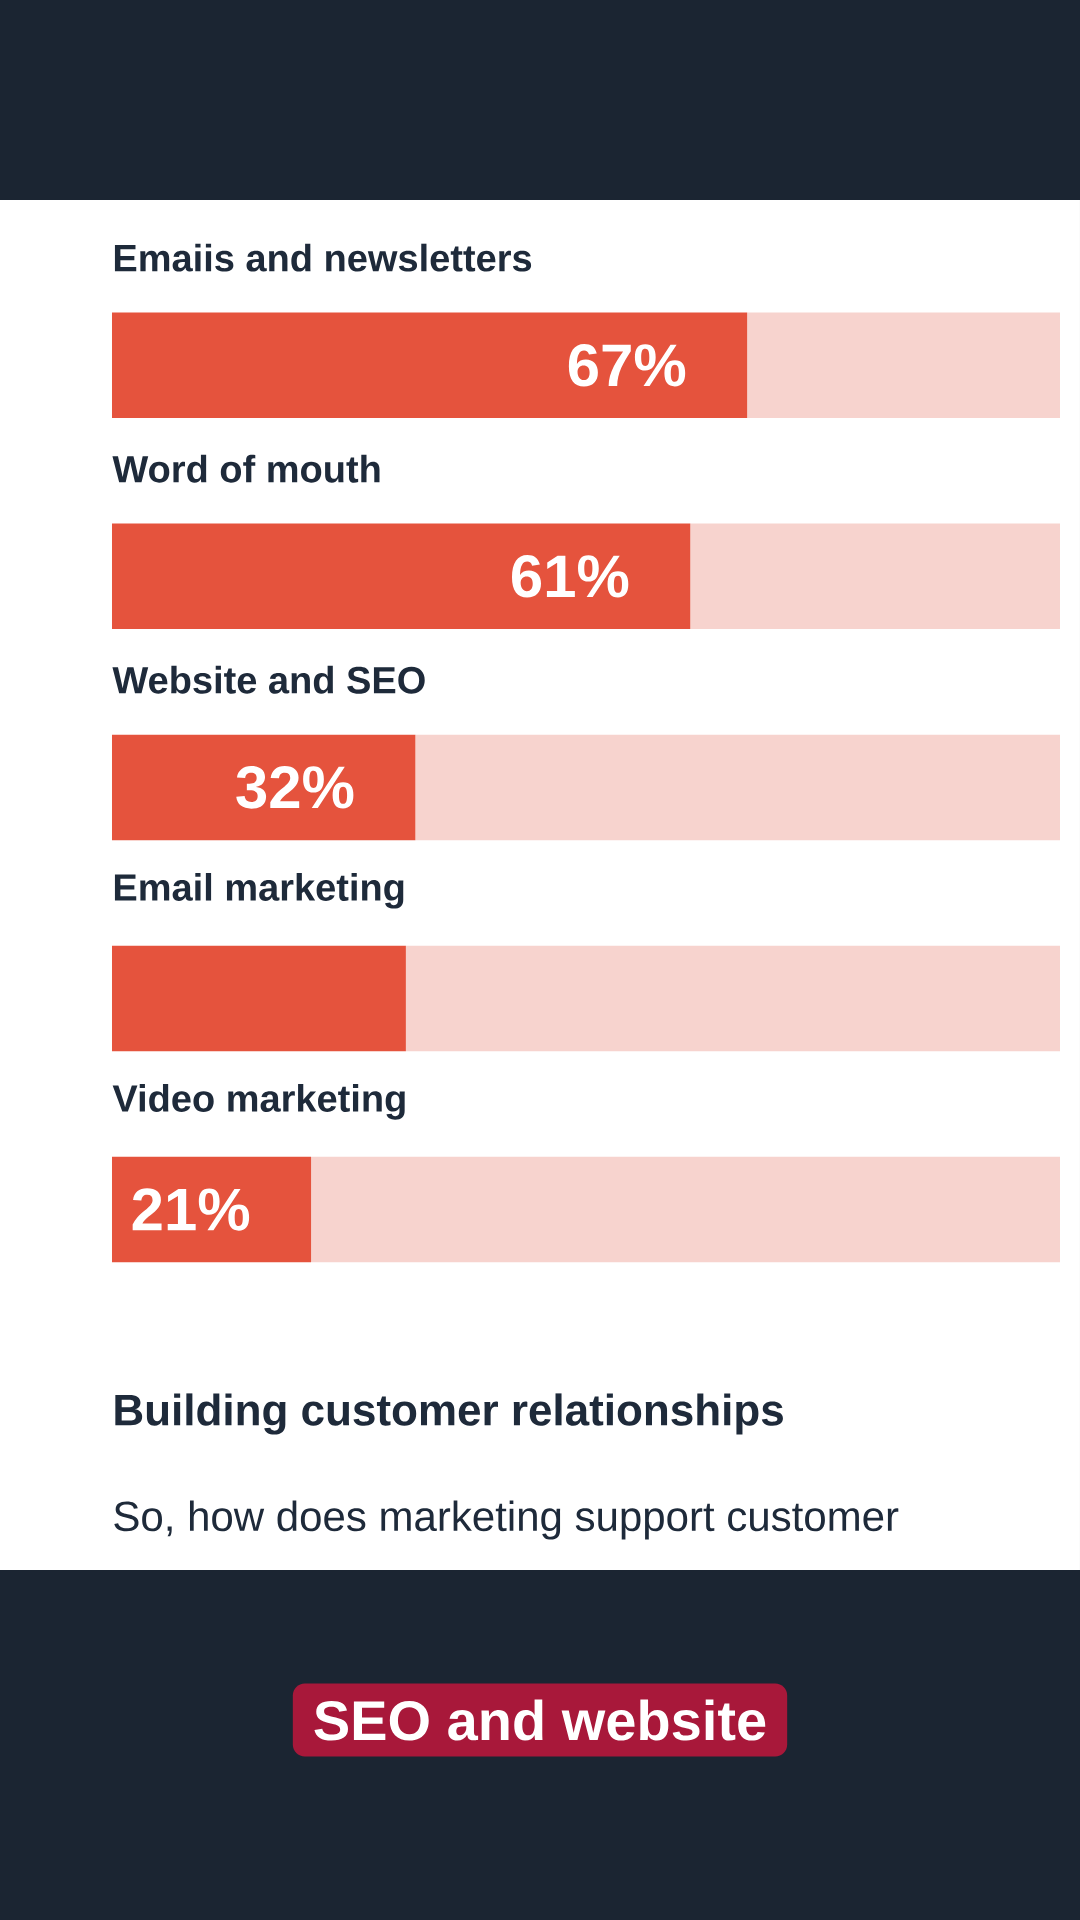 The height and width of the screenshot is (1920, 1080). Describe the element at coordinates (323, 257) in the screenshot. I see `y-tick-label: Emaiis and newsletters` at that location.